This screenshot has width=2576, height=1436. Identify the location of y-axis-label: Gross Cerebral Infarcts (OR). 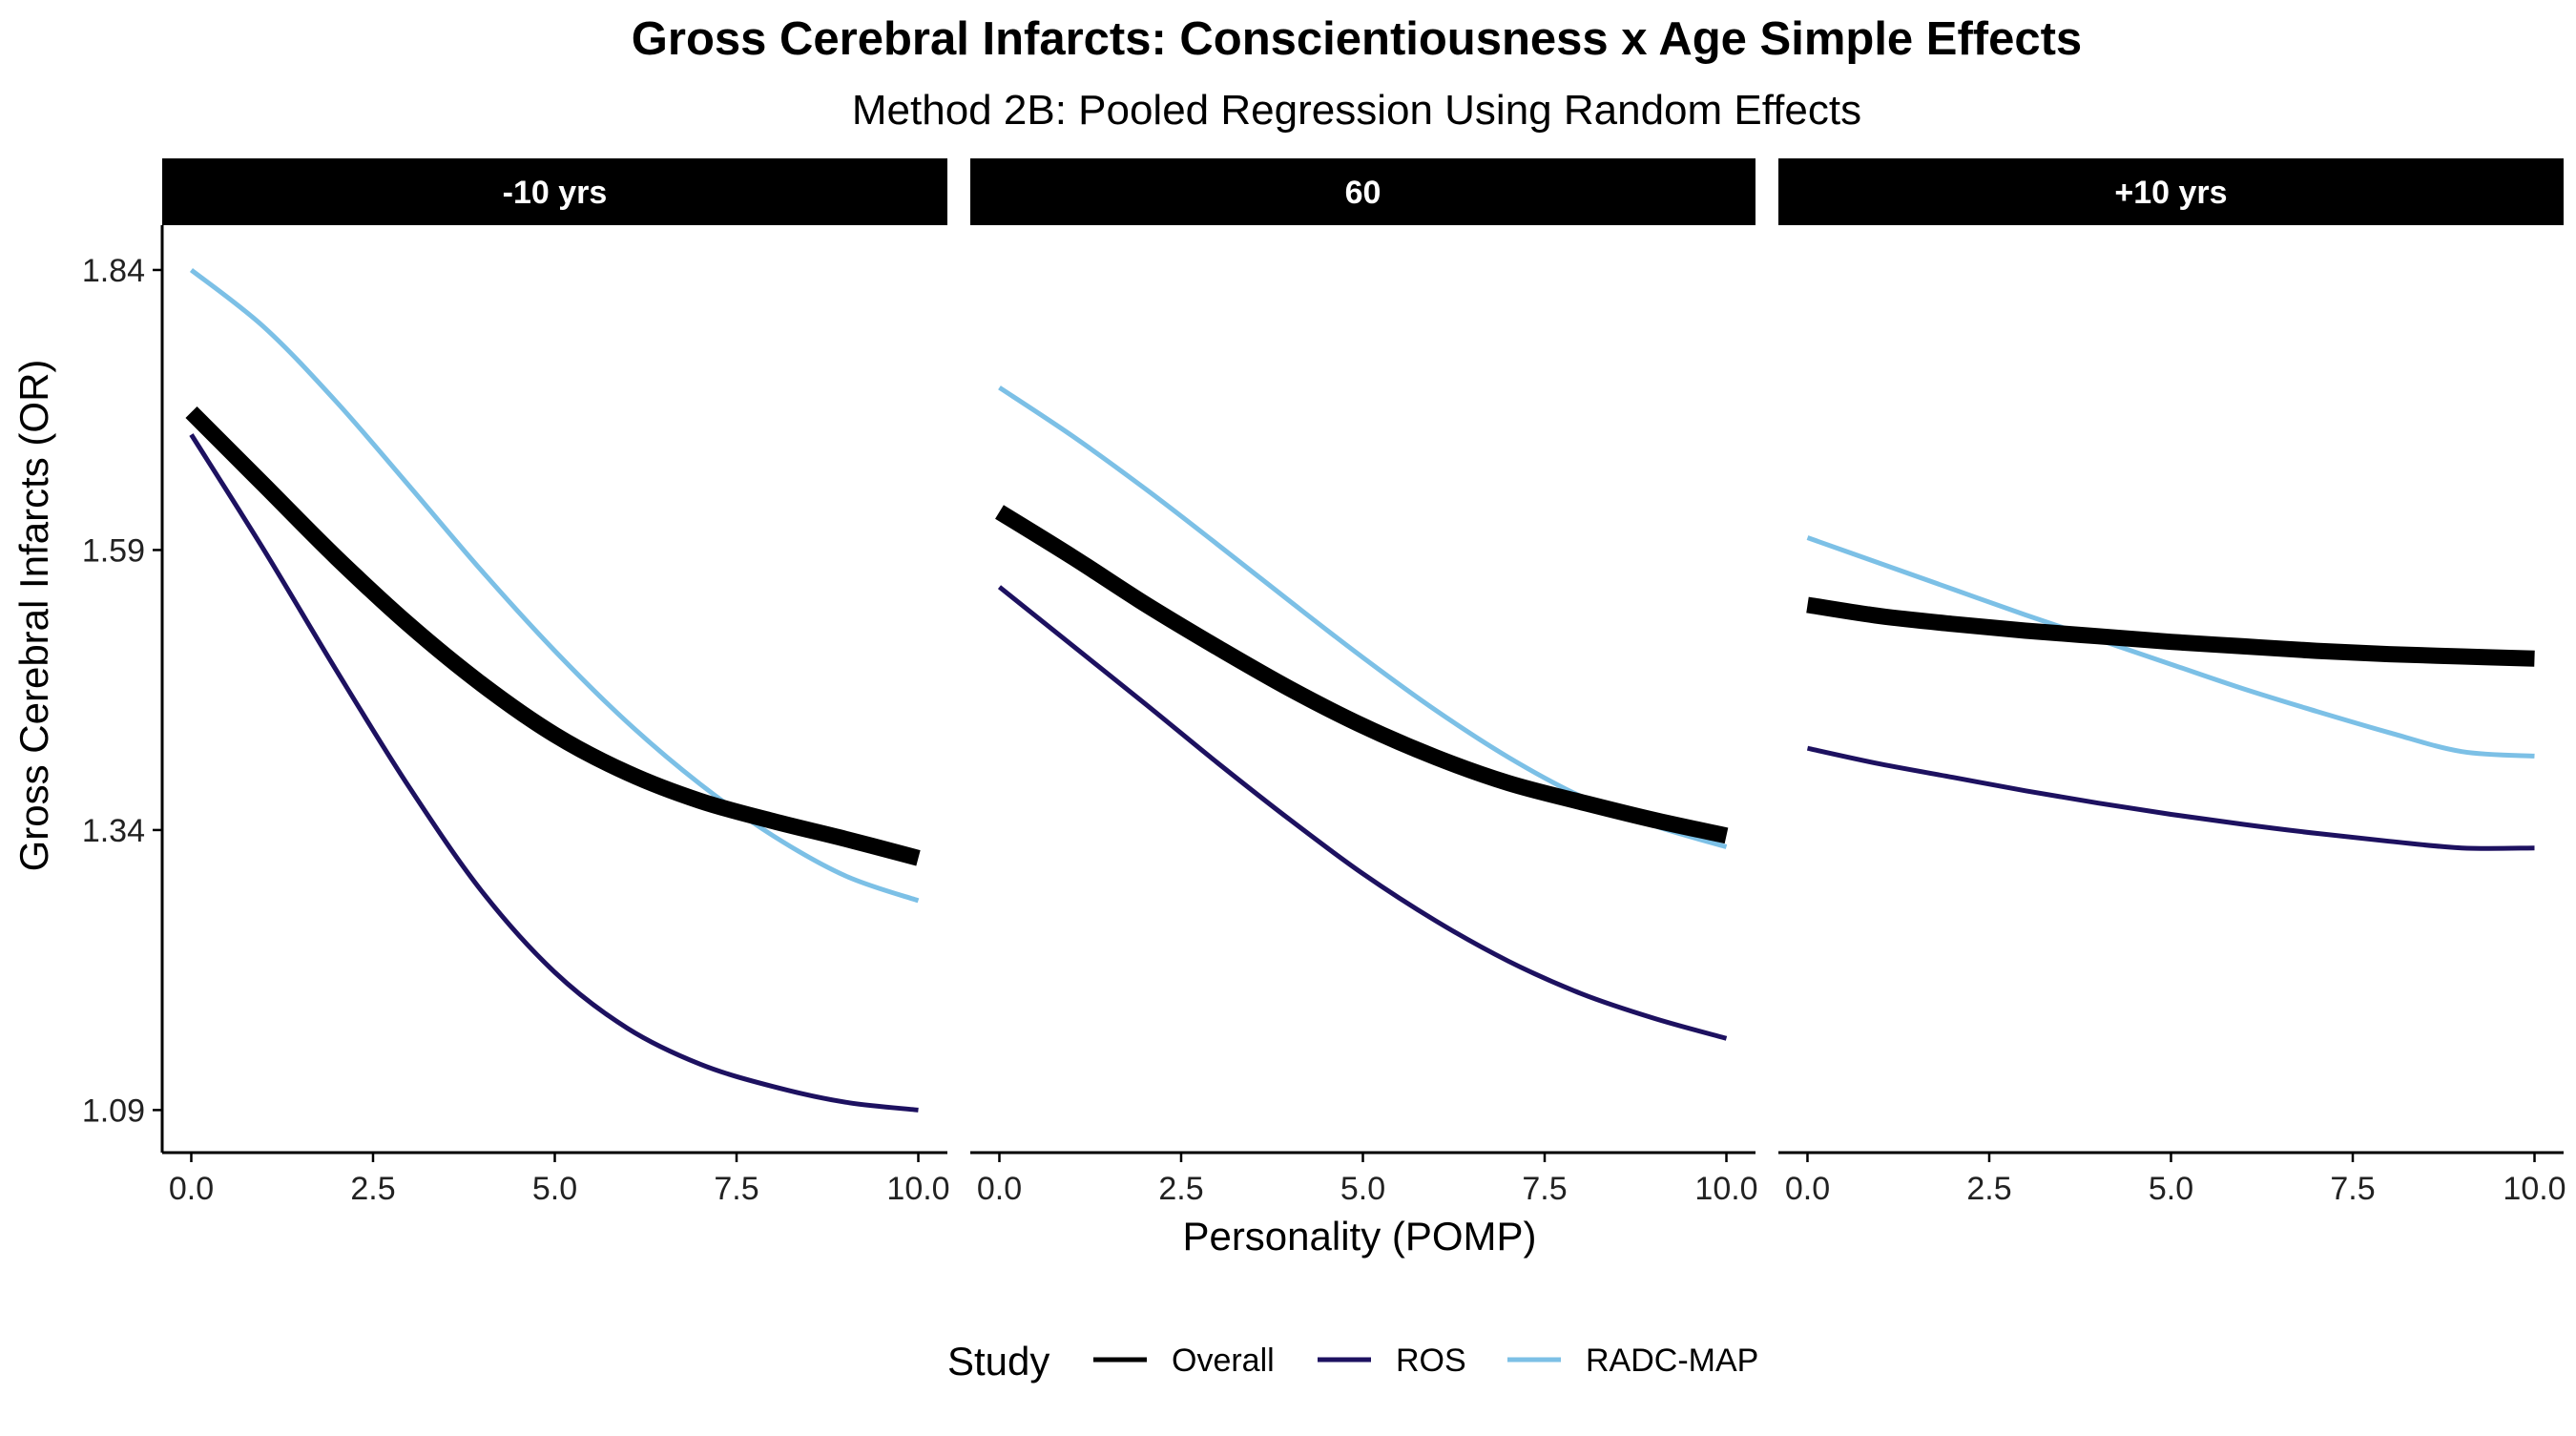
(33, 616).